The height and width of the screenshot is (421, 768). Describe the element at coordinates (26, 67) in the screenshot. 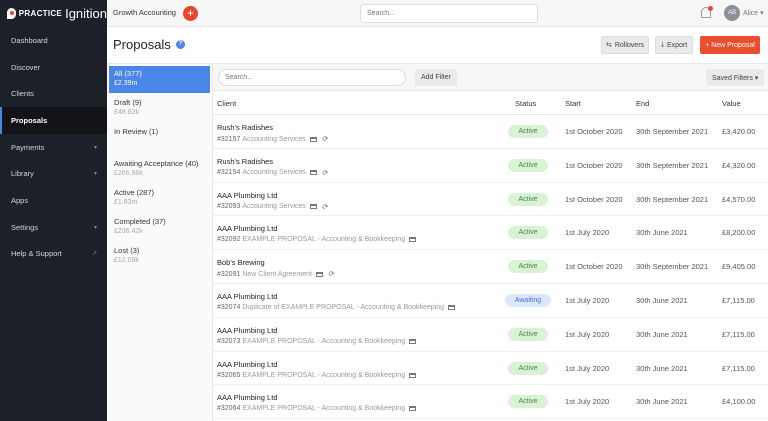

I see `sidebar-item-label: Discover` at that location.